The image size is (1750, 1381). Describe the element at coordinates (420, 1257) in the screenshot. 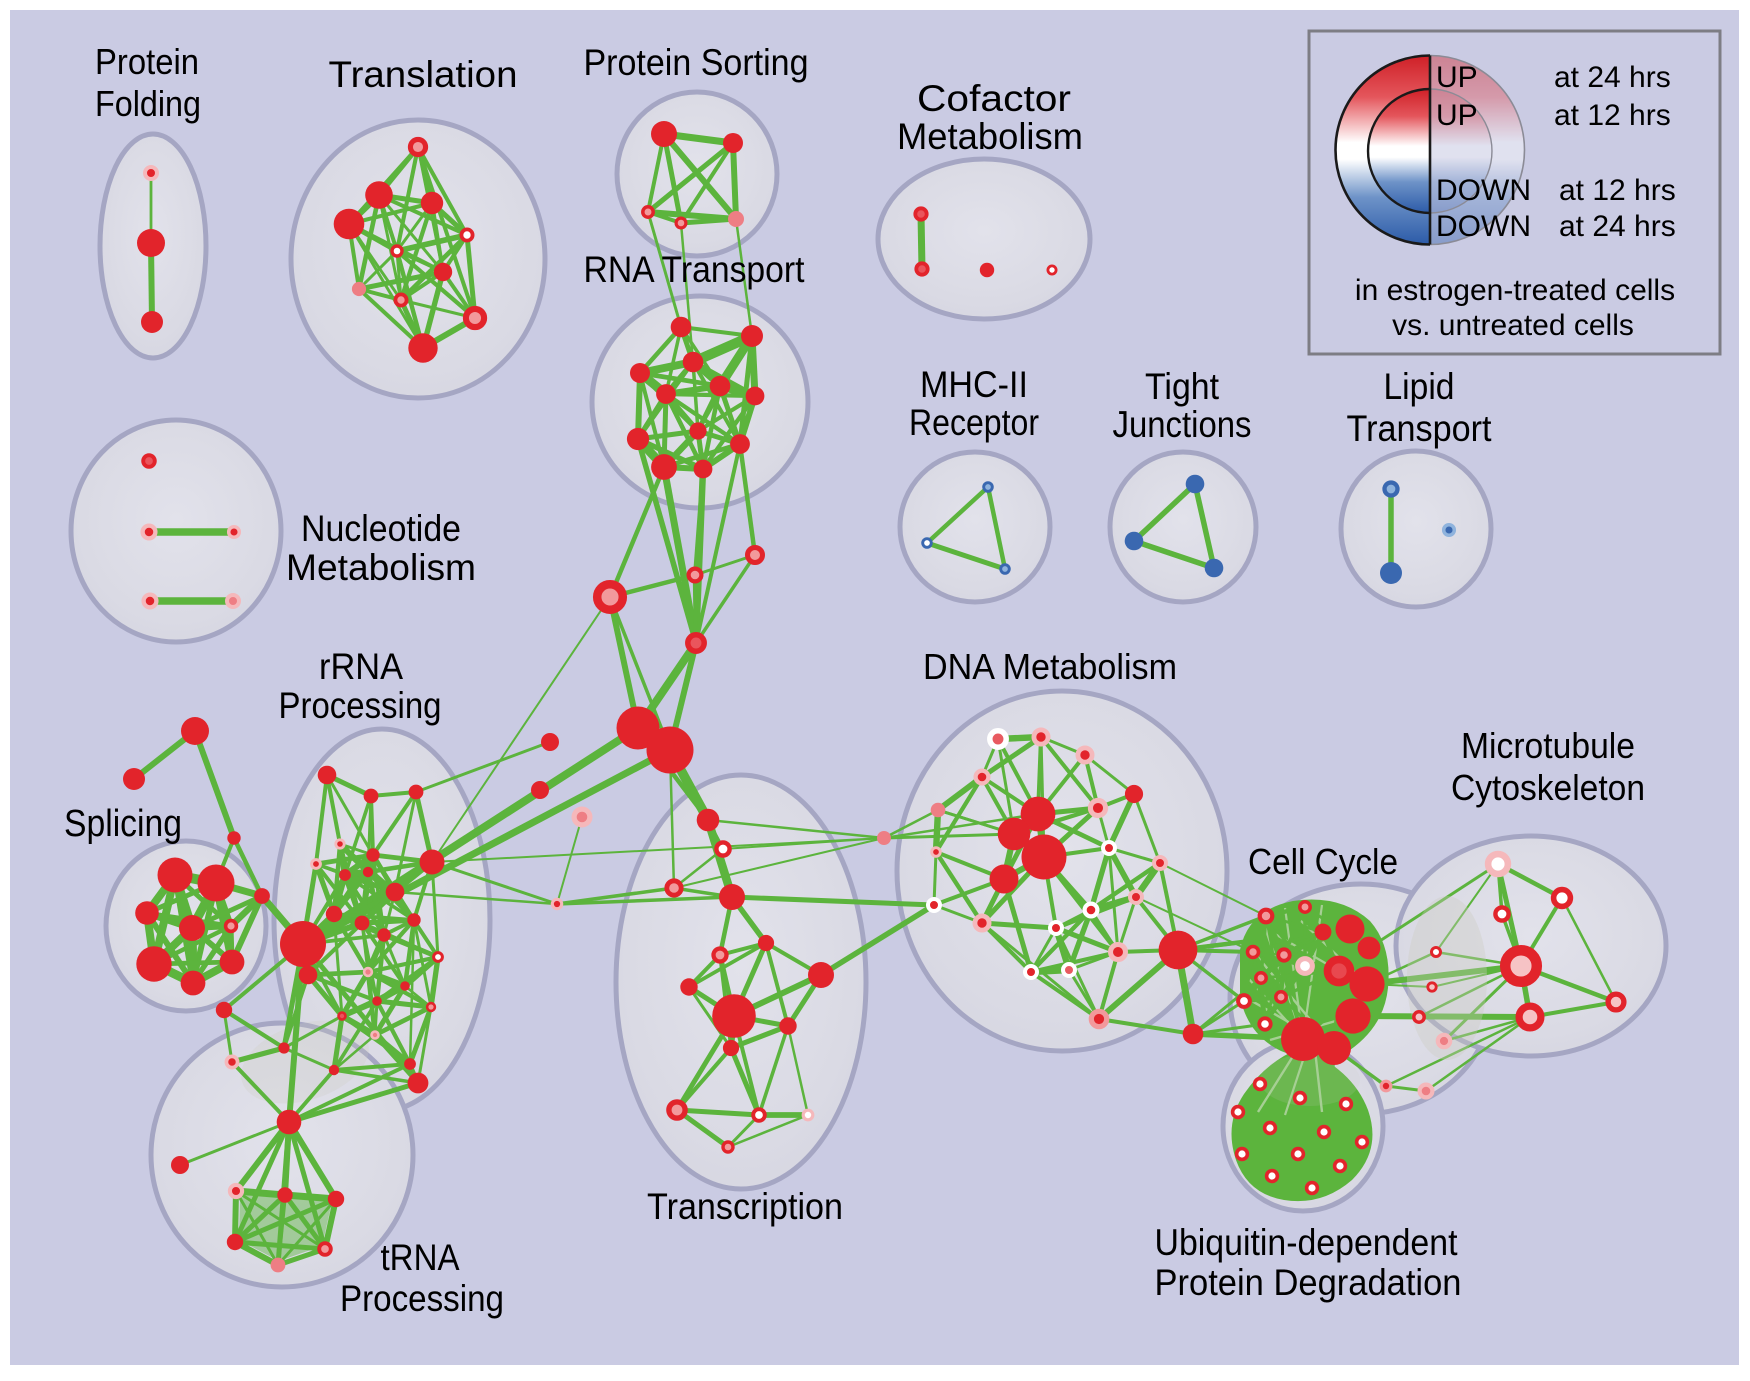

I see `svg-text: tRNA` at that location.